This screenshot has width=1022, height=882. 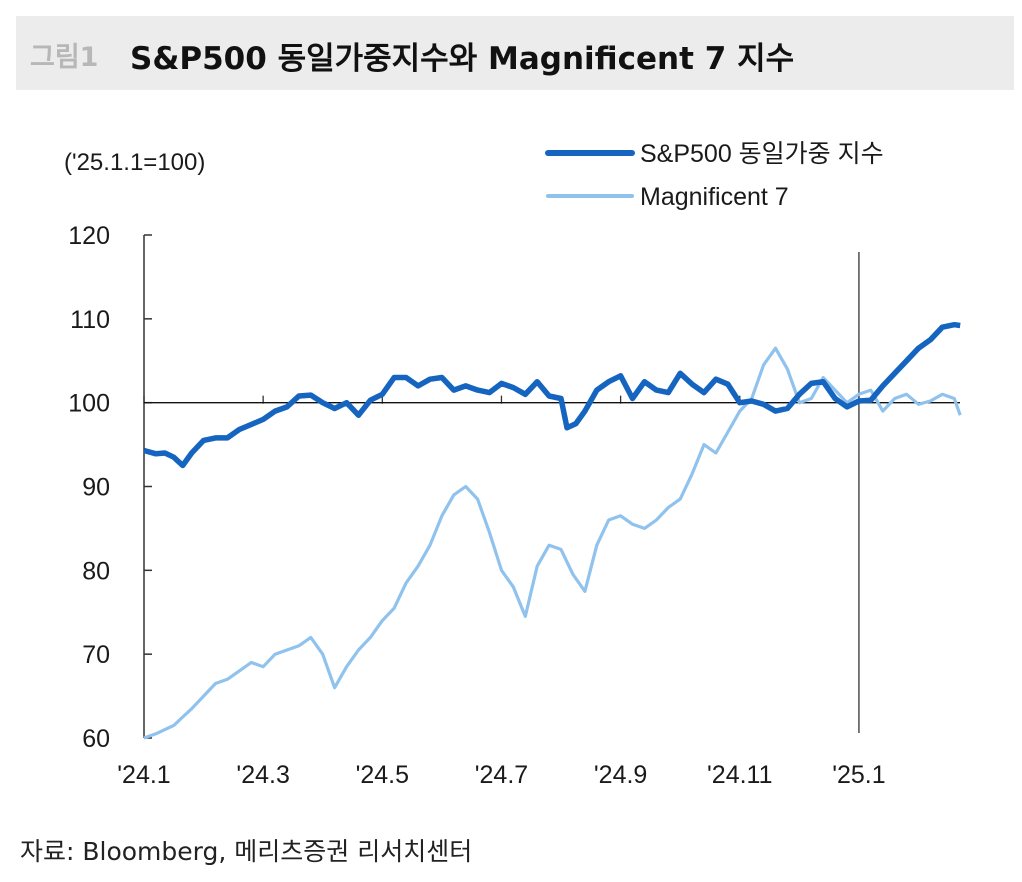 I want to click on title-bar: 그림1 S&P500 동일가중지수와 Magnificent 7 지수, so click(x=515, y=53).